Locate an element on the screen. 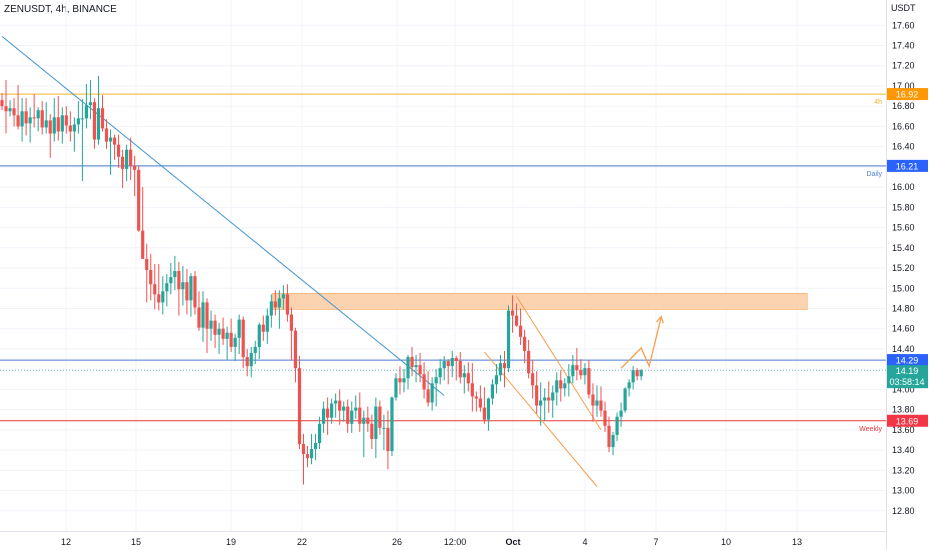 The height and width of the screenshot is (550, 932). currency-label: USDT is located at coordinates (903, 8).